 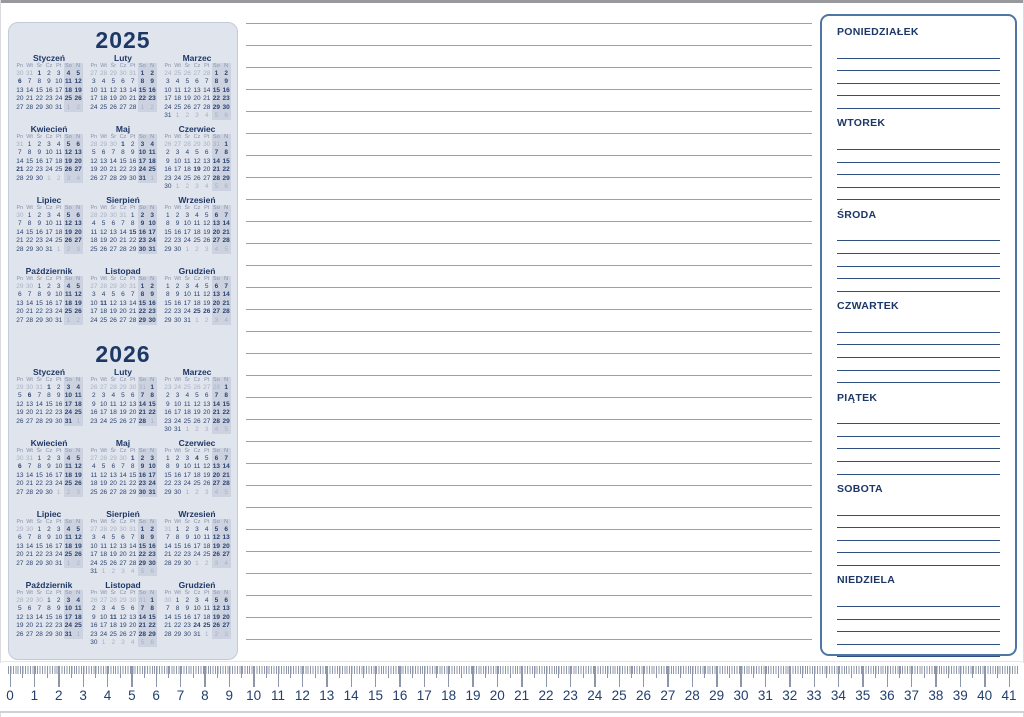 What do you see at coordinates (936, 695) in the screenshot?
I see `ruler-number: 38` at bounding box center [936, 695].